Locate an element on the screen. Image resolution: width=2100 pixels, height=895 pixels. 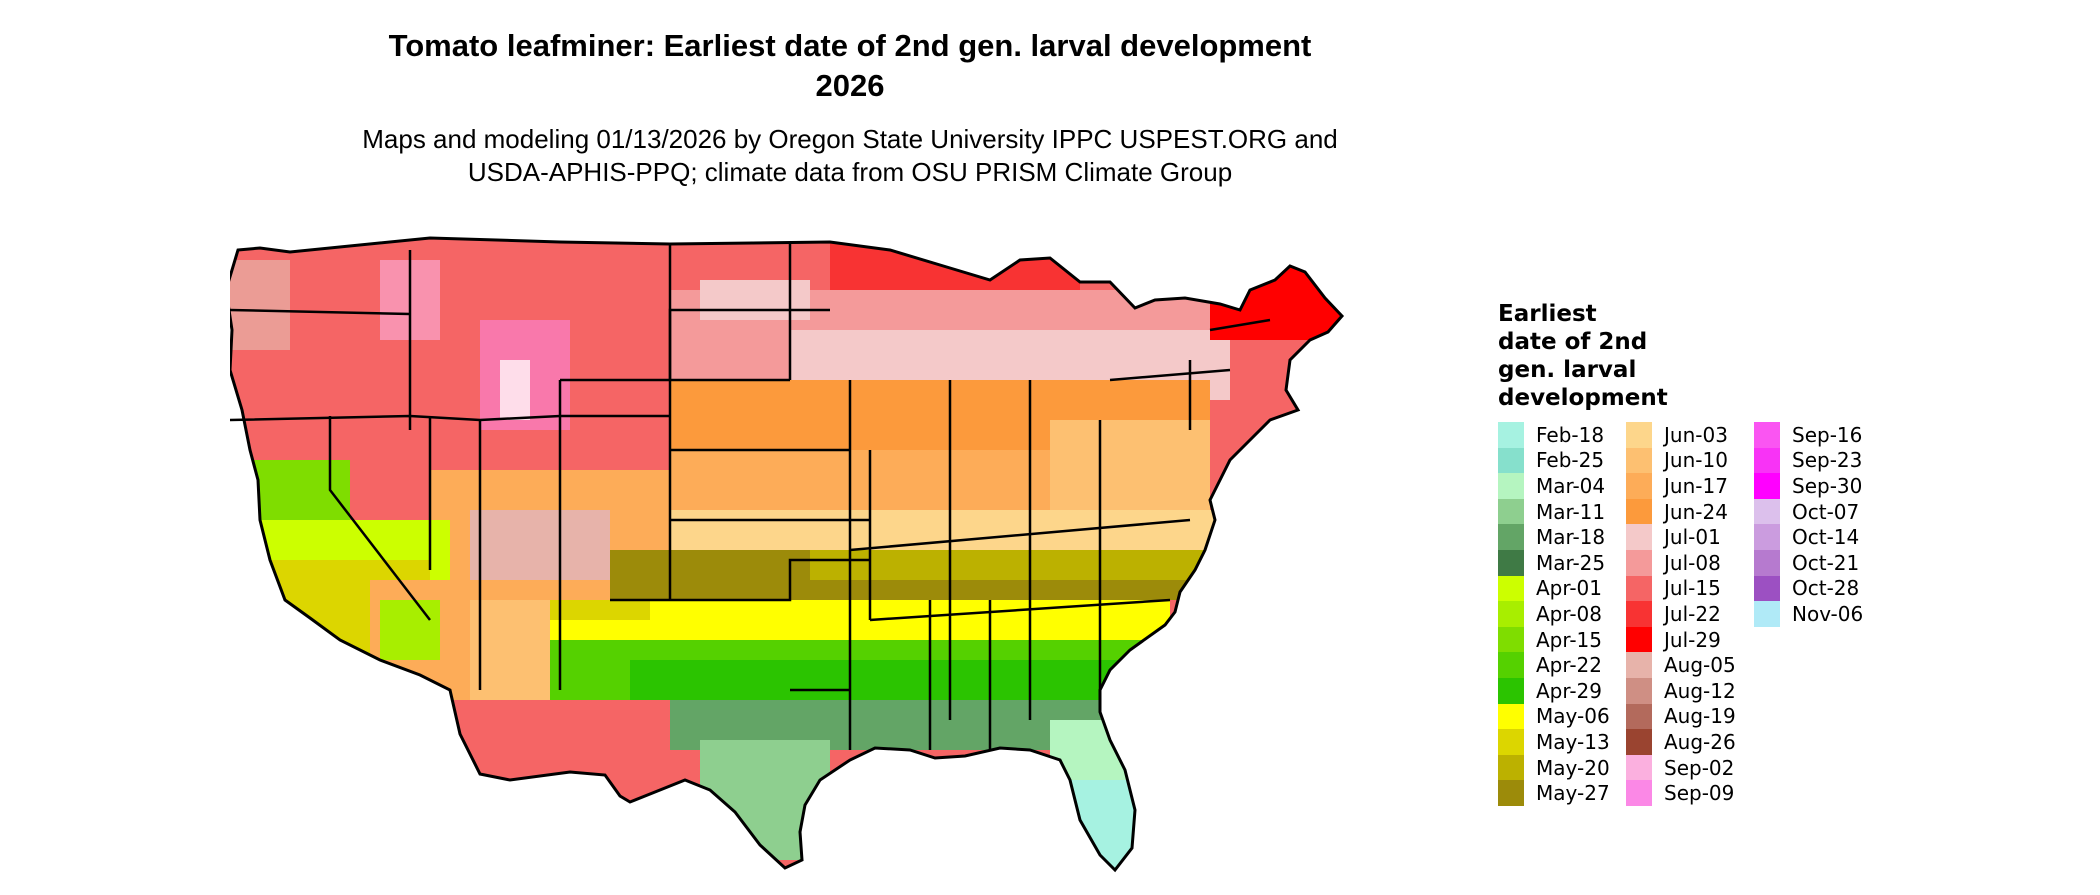
legend-label: Apr-08 is located at coordinates (1569, 613).